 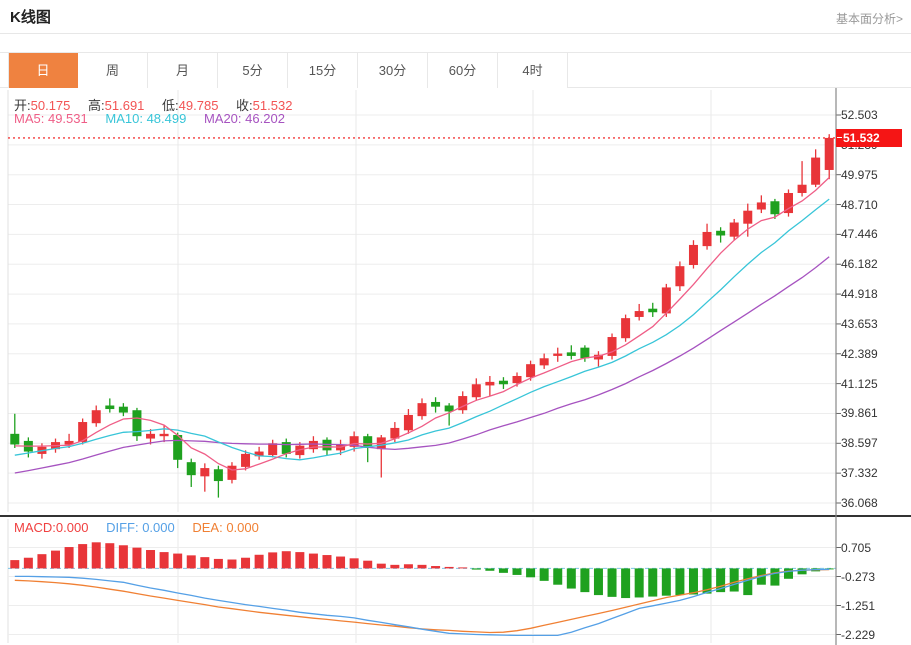 What do you see at coordinates (323, 70) in the screenshot?
I see `period-tab-15min: 15分` at bounding box center [323, 70].